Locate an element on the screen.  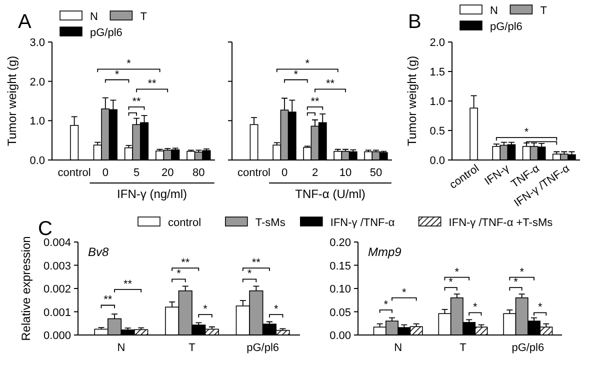
y-tick-label: 1.5 is located at coordinates (437, 72).